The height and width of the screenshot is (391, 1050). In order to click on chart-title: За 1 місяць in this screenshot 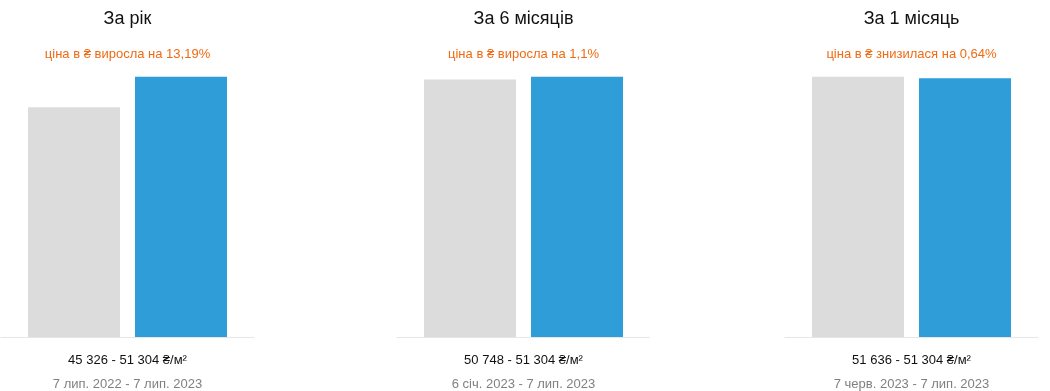, I will do `click(911, 17)`.